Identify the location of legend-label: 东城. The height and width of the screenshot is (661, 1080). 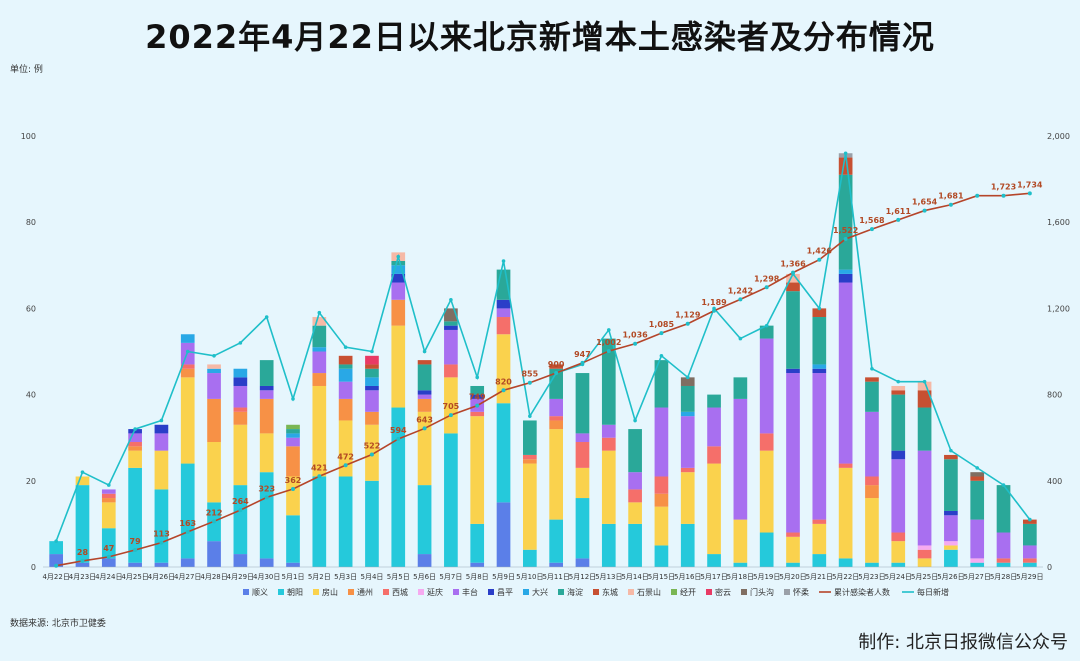
(610, 592).